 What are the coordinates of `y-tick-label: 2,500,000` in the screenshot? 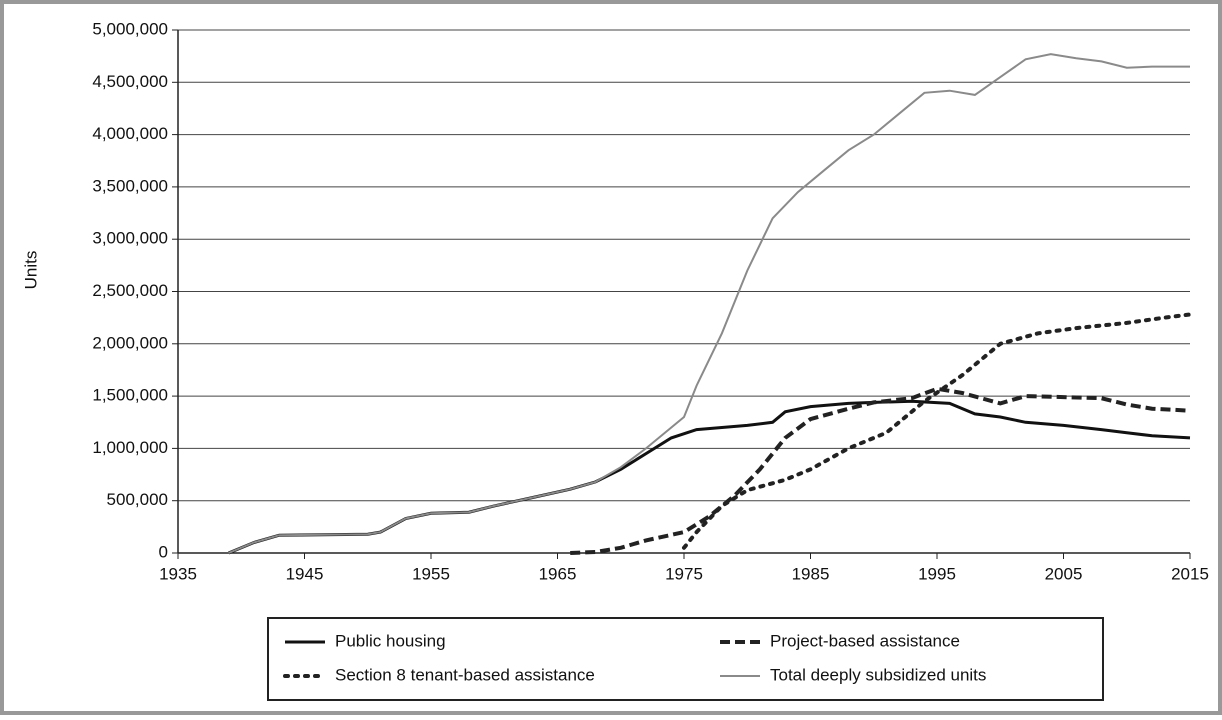 It's located at (130, 290).